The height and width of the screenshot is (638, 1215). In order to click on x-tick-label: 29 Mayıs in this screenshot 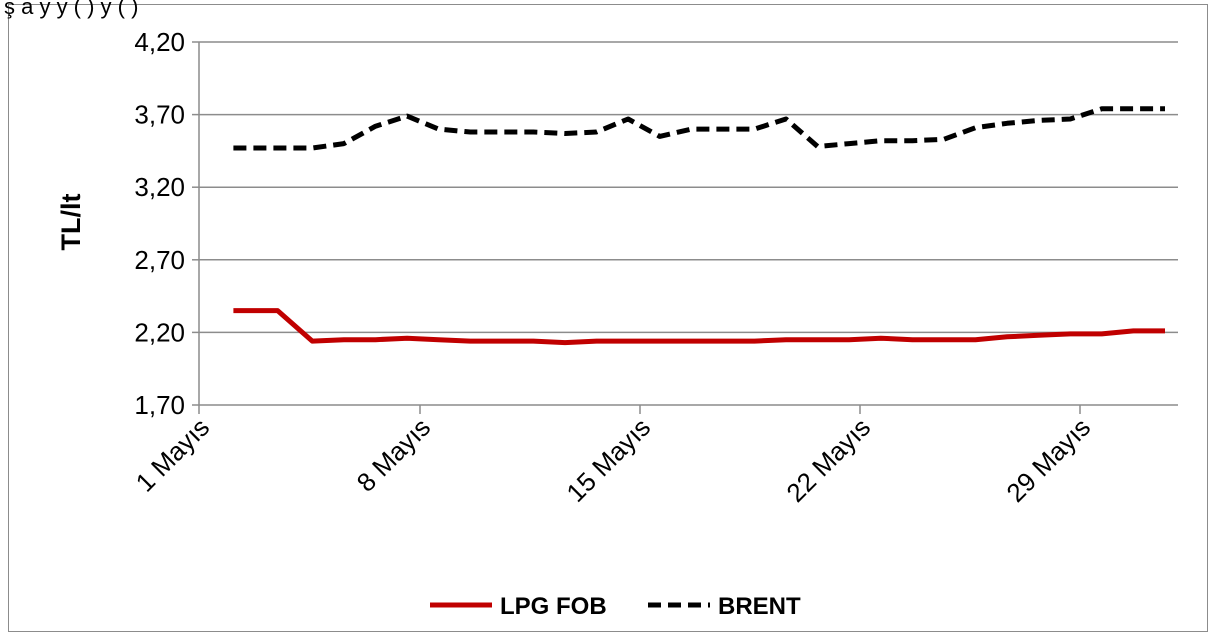, I will do `click(1048, 460)`.